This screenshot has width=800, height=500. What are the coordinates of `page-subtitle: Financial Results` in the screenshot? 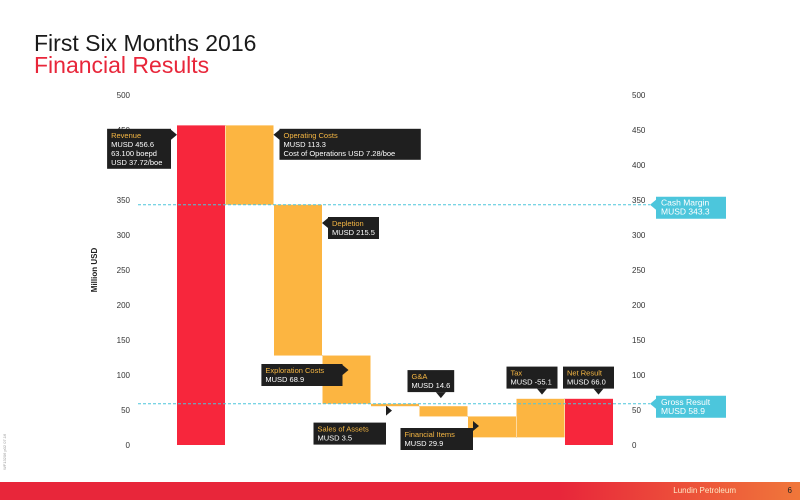 It's located at (122, 65).